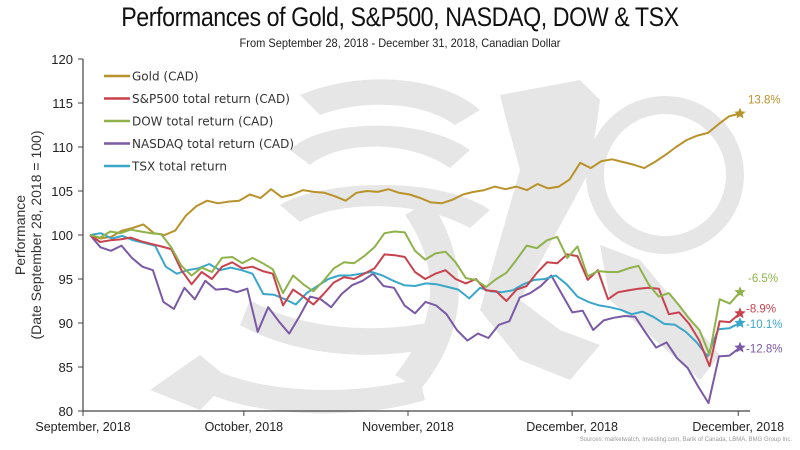 The image size is (800, 450). What do you see at coordinates (66, 279) in the screenshot?
I see `y-tick-label: 95` at bounding box center [66, 279].